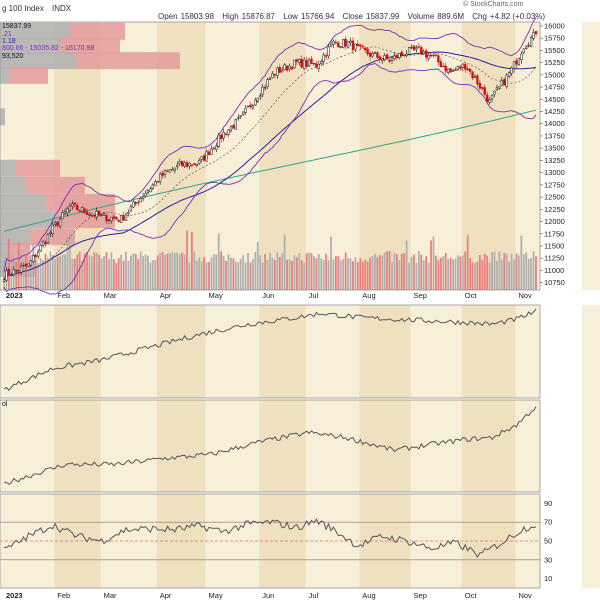 The image size is (600, 605). Describe the element at coordinates (548, 503) in the screenshot. I see `rsi-tick-label: 90` at that location.